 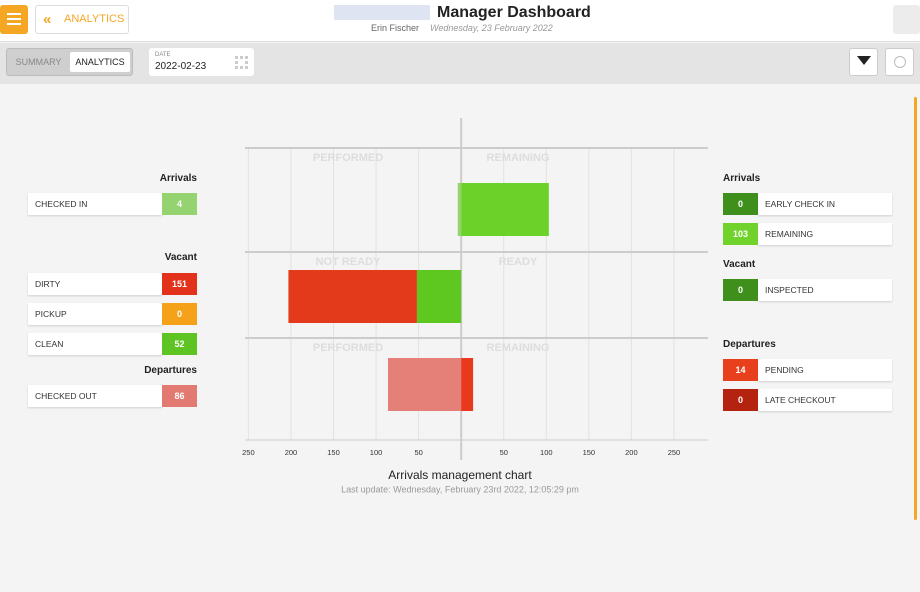 What do you see at coordinates (825, 290) in the screenshot?
I see `item-label: INSPECTED` at bounding box center [825, 290].